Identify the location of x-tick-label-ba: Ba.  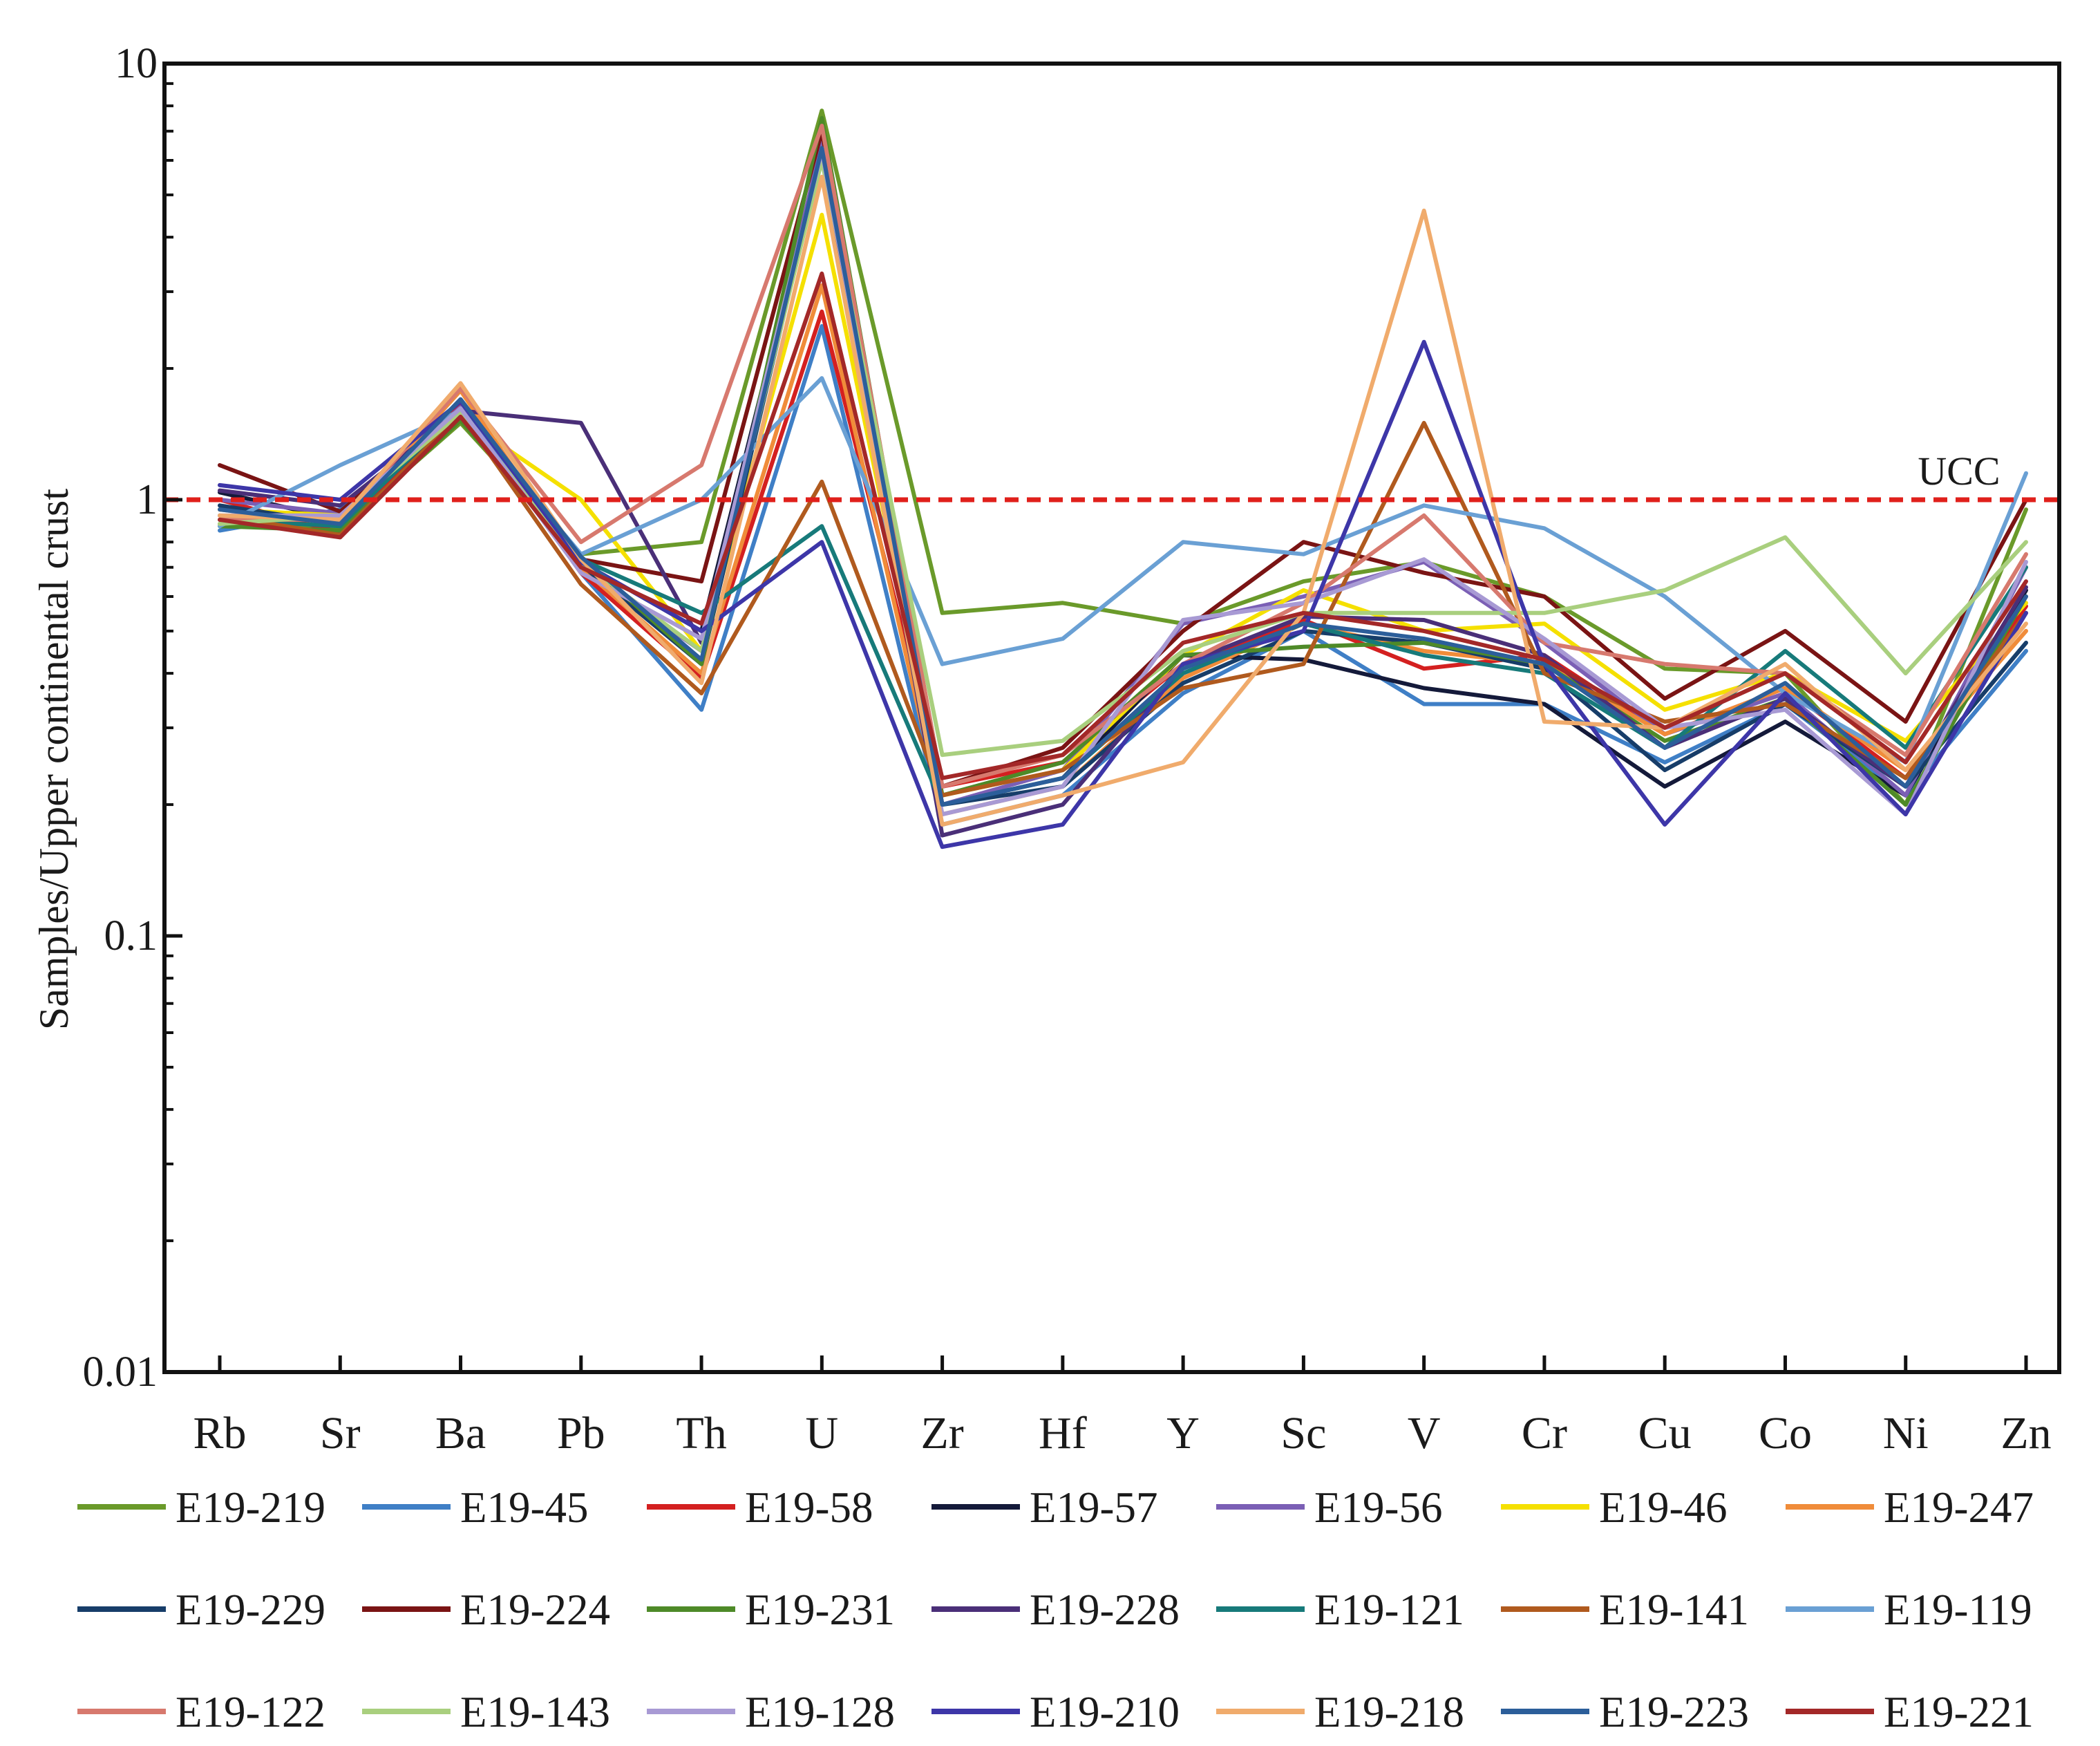
(461, 1433).